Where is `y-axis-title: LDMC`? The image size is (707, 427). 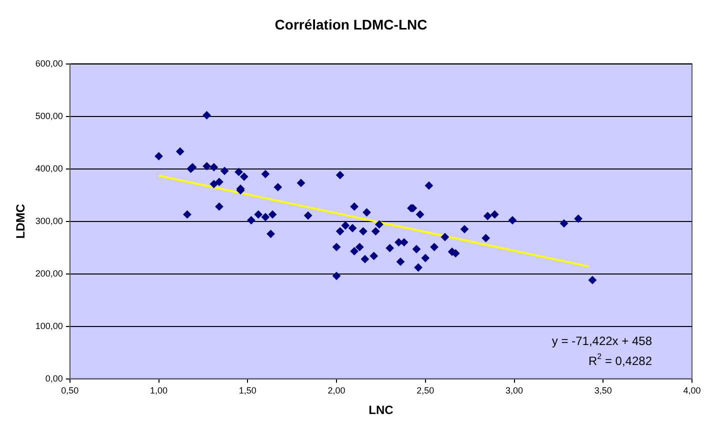 y-axis-title: LDMC is located at coordinates (21, 221).